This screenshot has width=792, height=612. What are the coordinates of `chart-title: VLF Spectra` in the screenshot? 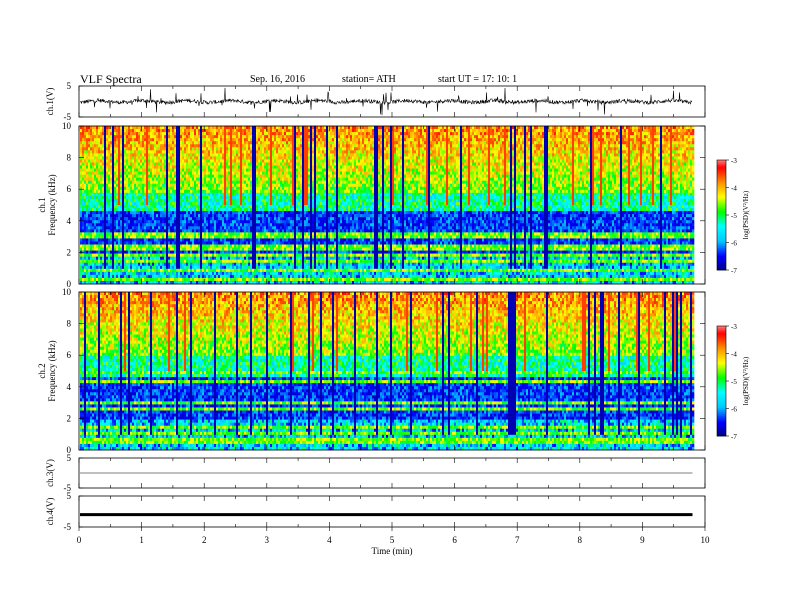 It's located at (111, 79).